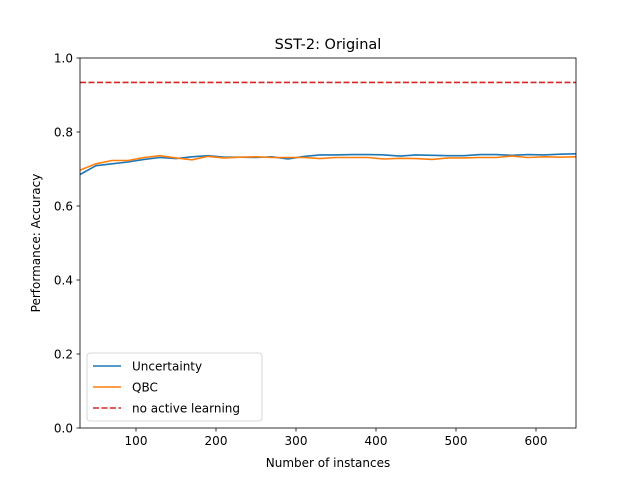 The height and width of the screenshot is (480, 640). I want to click on x-tick-label: 100, so click(136, 441).